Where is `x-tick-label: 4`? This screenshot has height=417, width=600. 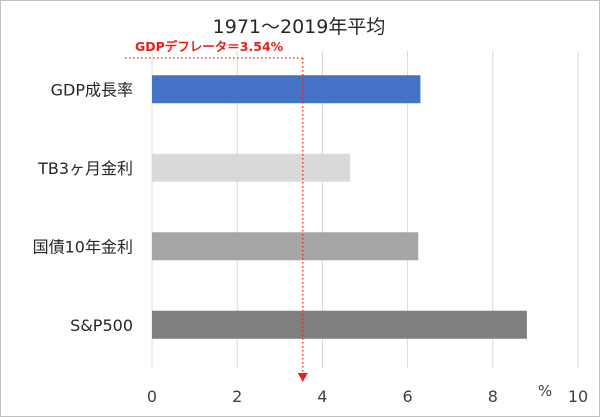
x-tick-label: 4 is located at coordinates (322, 396).